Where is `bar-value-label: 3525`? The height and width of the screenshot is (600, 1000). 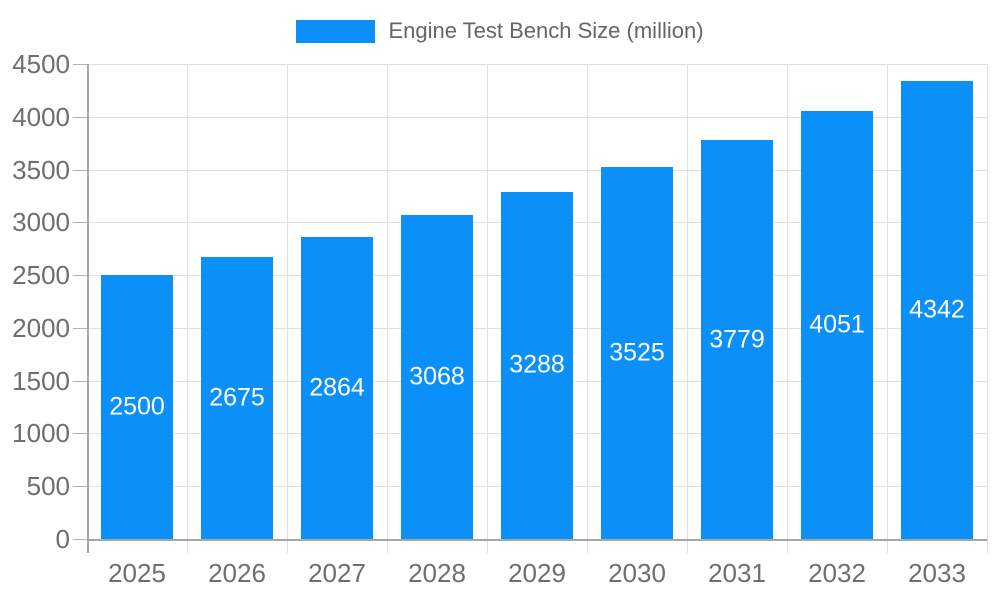 bar-value-label: 3525 is located at coordinates (637, 352).